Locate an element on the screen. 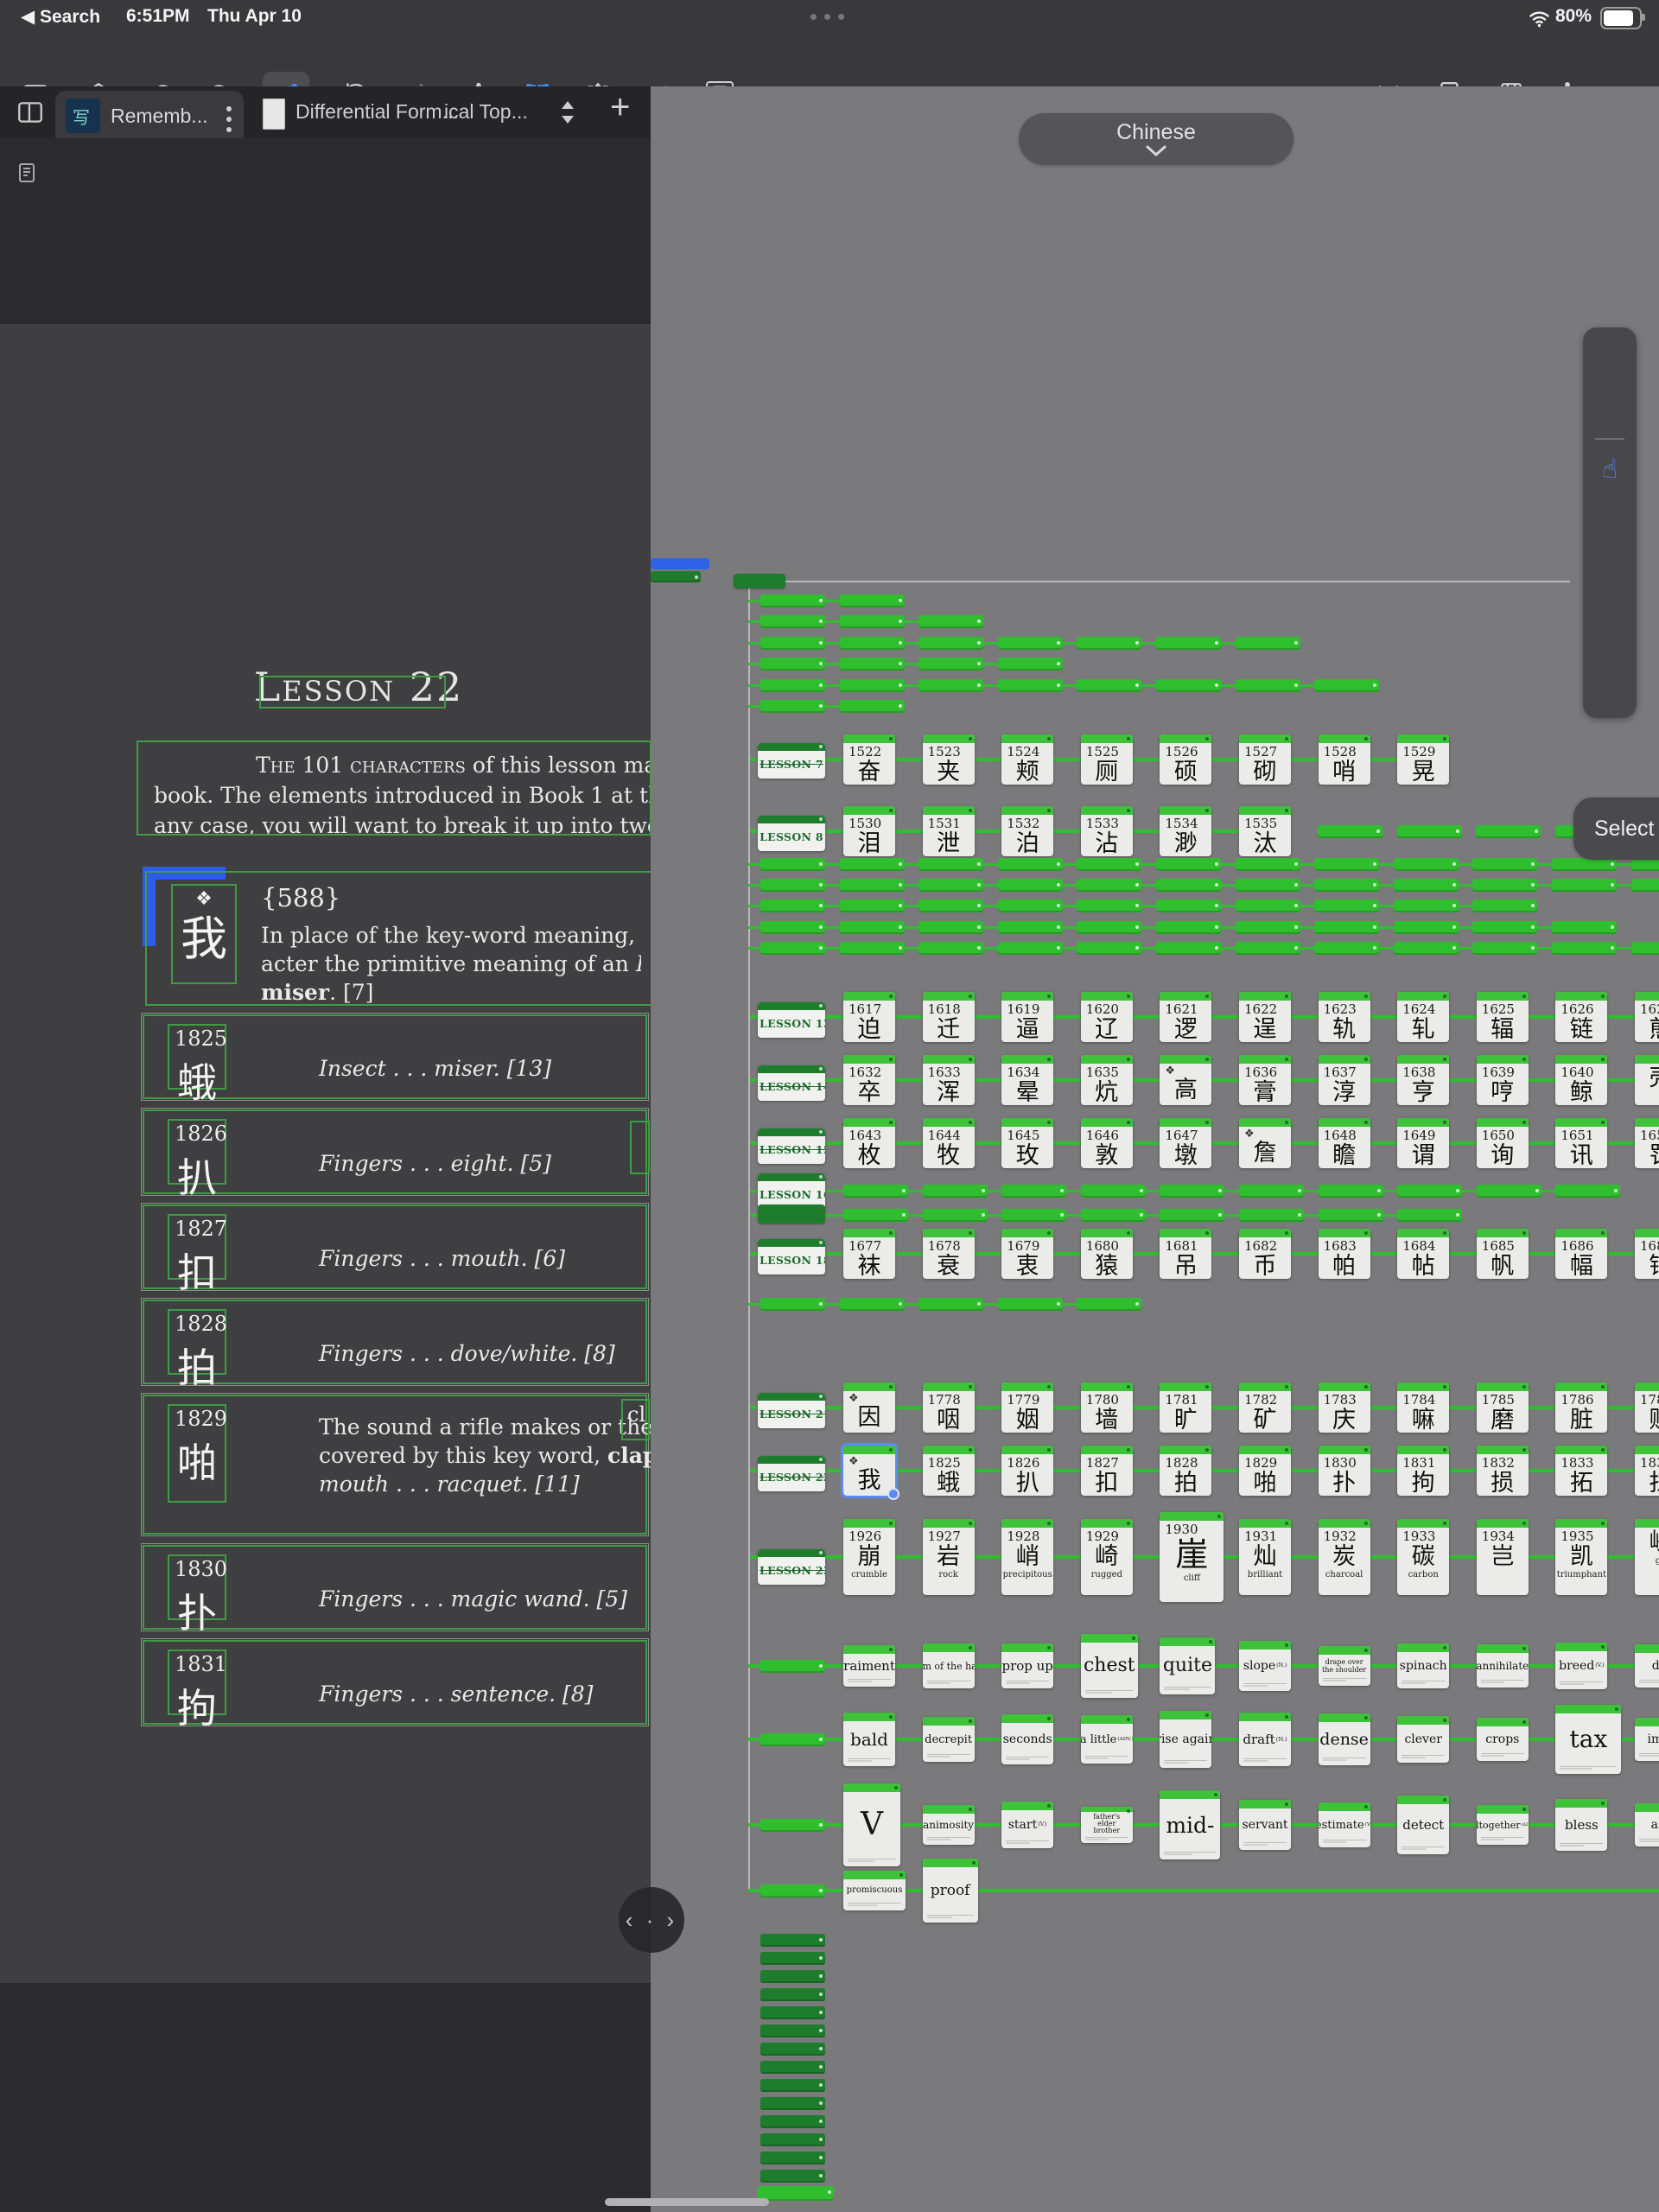 The height and width of the screenshot is (2212, 1659). frame-1825: 1825 蛾 Insect . . . miser. [13] is located at coordinates (395, 1059).